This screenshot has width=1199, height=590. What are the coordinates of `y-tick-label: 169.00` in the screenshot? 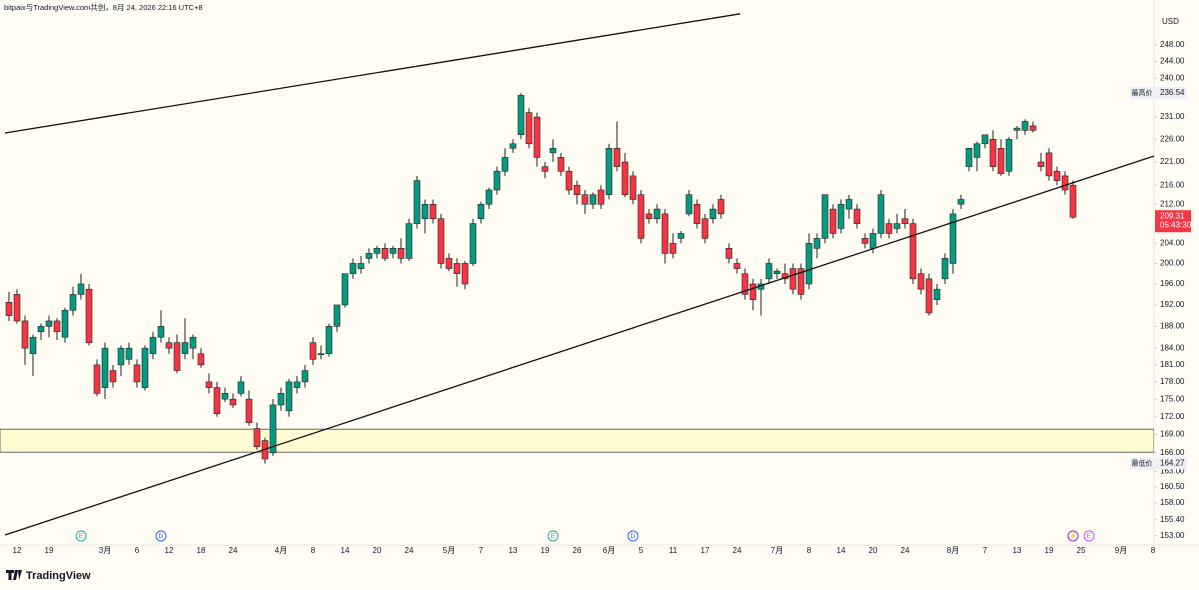 It's located at (1172, 434).